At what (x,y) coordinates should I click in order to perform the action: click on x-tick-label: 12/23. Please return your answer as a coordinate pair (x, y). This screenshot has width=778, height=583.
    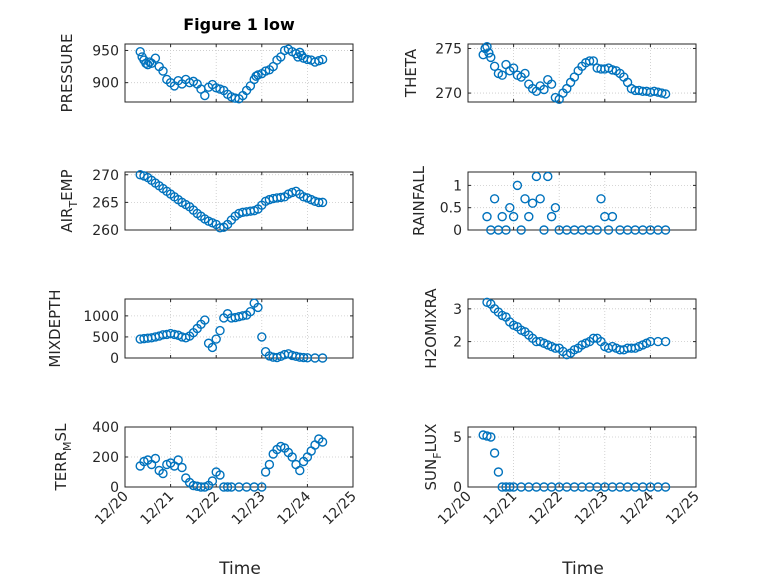
    Looking at the image, I should click on (592, 509).